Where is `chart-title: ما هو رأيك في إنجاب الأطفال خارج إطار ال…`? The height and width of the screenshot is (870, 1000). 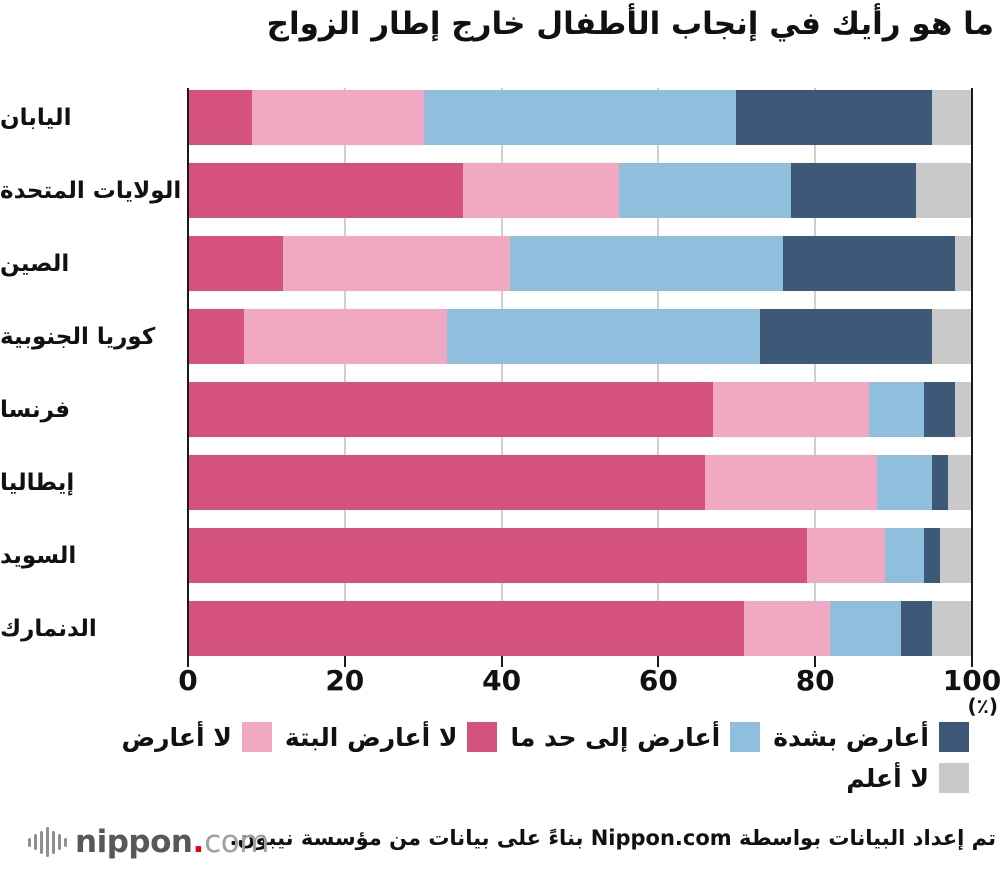
chart-title: ما هو رأيك في إنجاب الأطفال خارج إطار ال… is located at coordinates (630, 24).